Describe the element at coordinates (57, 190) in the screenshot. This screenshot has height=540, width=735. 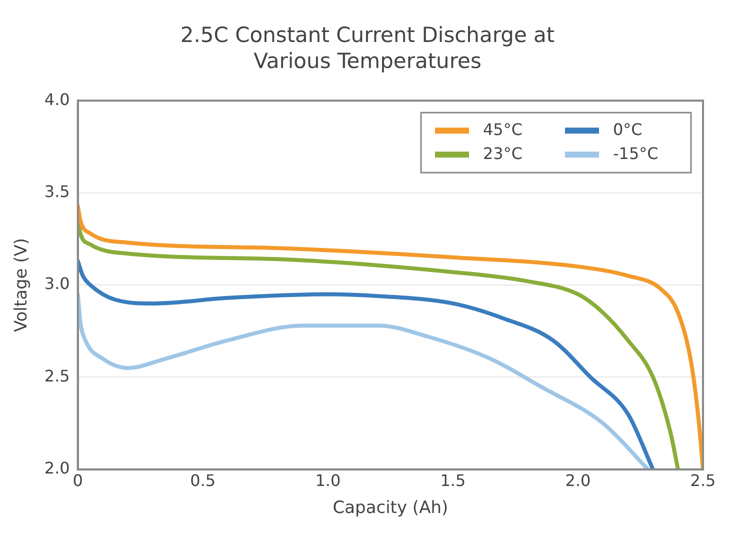
I see `y-tick-label: 3.5` at that location.